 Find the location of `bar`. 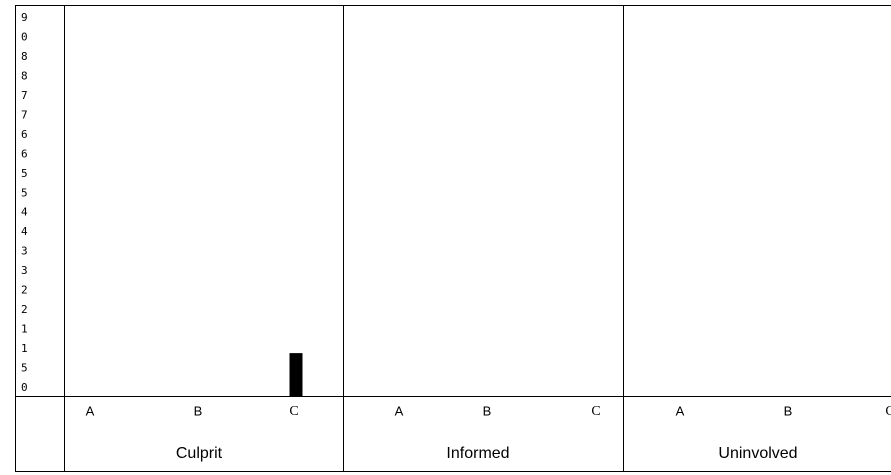

bar is located at coordinates (296, 374).